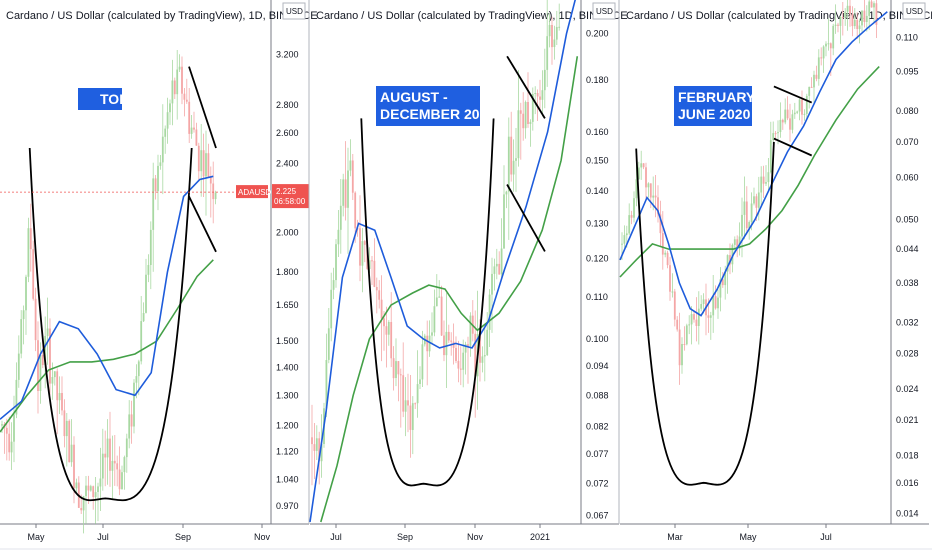 This screenshot has width=932, height=550. What do you see at coordinates (907, 420) in the screenshot?
I see `y-tick-label: 0.021` at bounding box center [907, 420].